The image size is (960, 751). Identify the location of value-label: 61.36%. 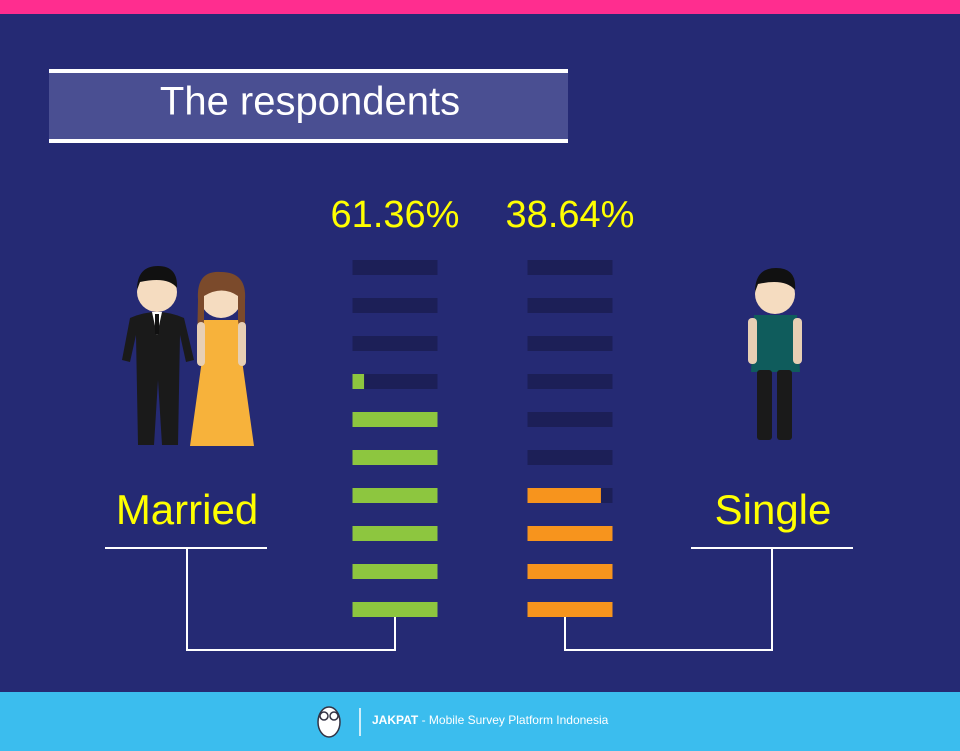
(395, 215).